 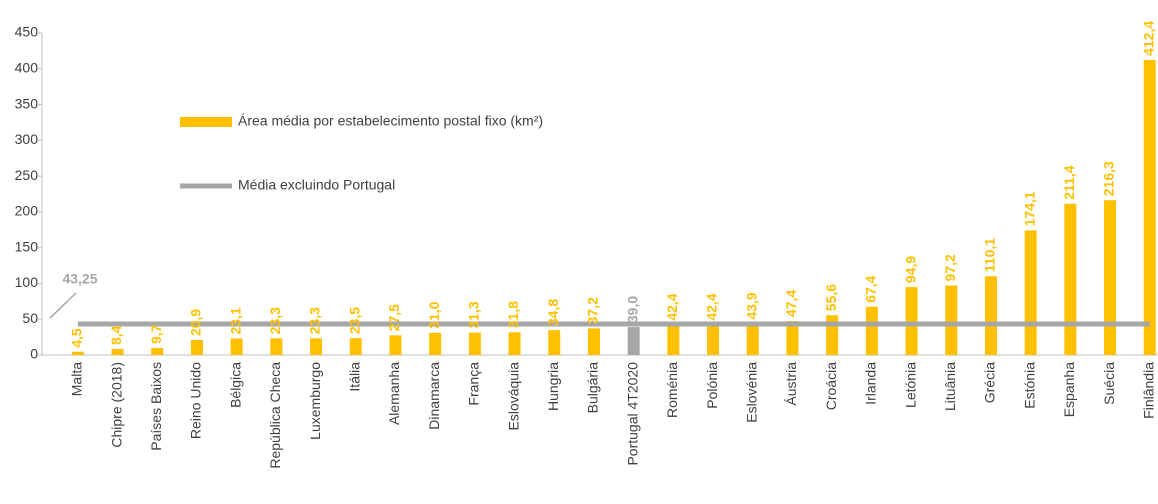 I want to click on y-tick-label: 0, so click(x=34, y=354).